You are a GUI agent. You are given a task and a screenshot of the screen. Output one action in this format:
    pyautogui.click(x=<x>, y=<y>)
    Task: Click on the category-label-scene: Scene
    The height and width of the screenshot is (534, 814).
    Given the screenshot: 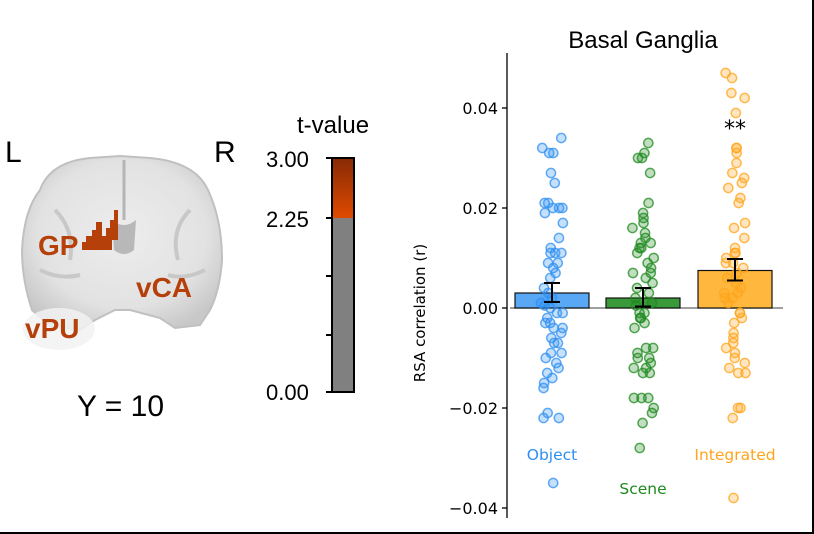 What is the action you would take?
    pyautogui.click(x=642, y=489)
    